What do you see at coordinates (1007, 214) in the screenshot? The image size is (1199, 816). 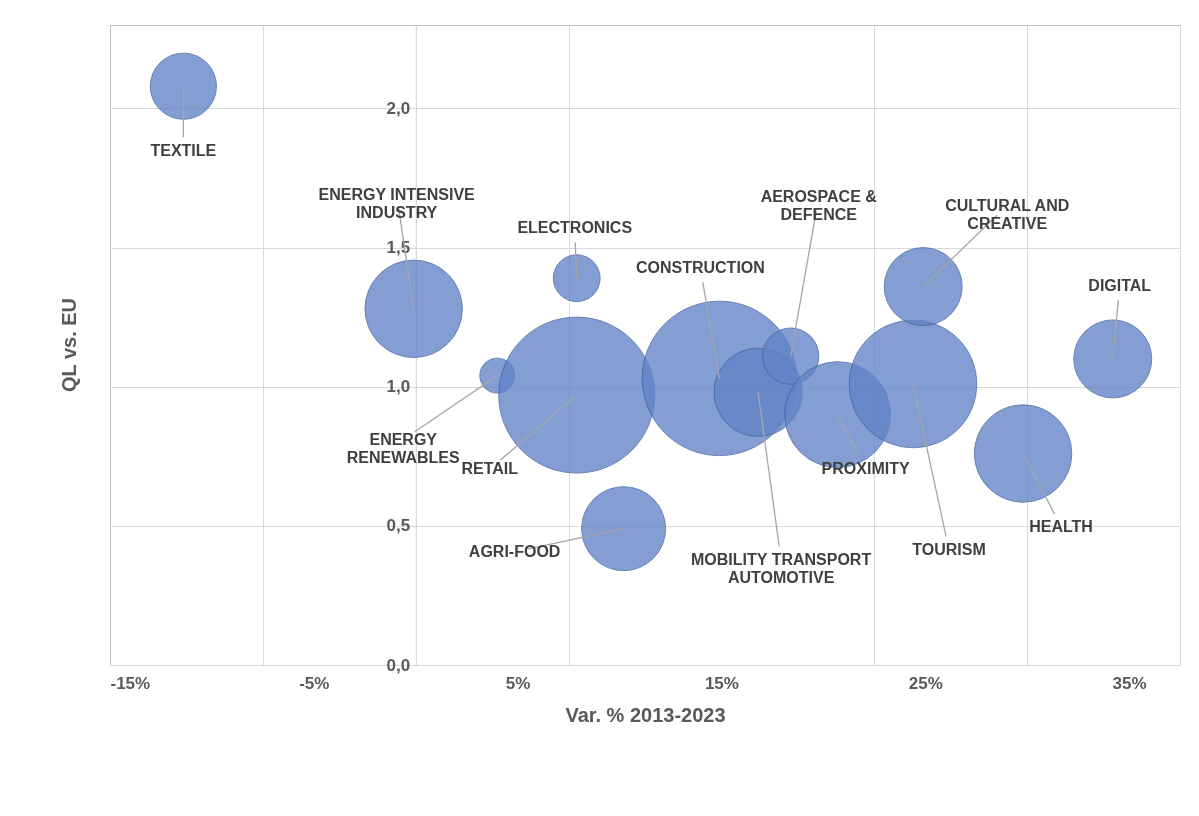 I see `series-label: CULTURAL AND CREATIVE` at bounding box center [1007, 214].